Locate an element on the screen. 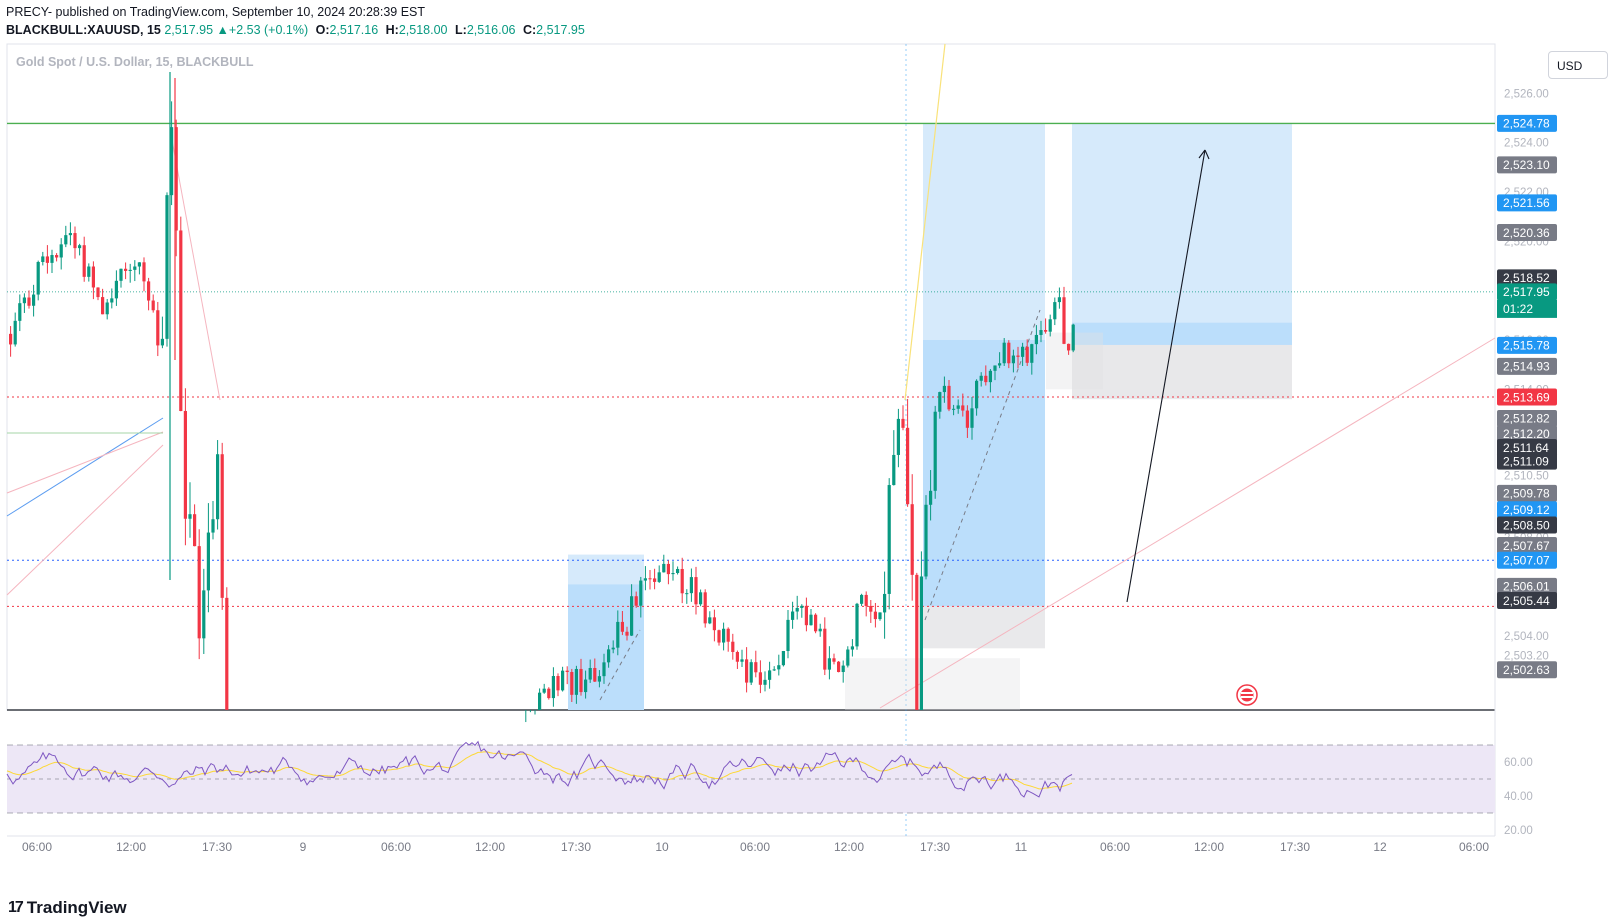 Image resolution: width=1612 pixels, height=922 pixels. tradingview-logo: 17 TradingView is located at coordinates (67, 907).